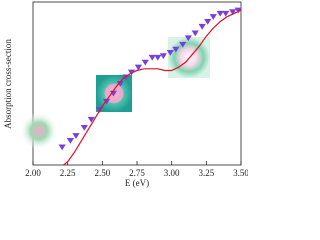 This screenshot has height=240, width=320. I want to click on x-tick-label: 2.50, so click(102, 173).